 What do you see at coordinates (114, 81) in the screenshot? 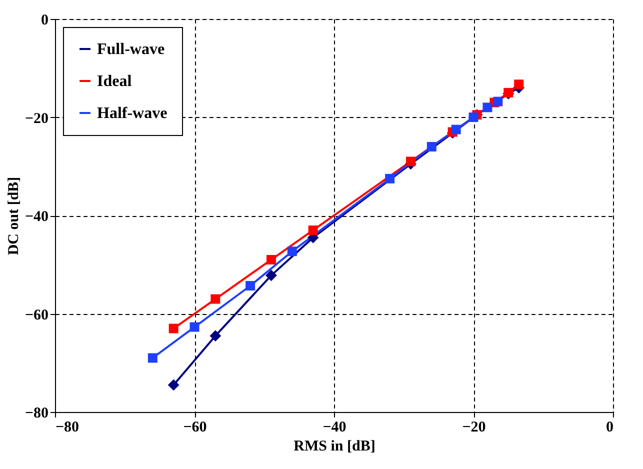
I see `legend-label: Ideal` at bounding box center [114, 81].